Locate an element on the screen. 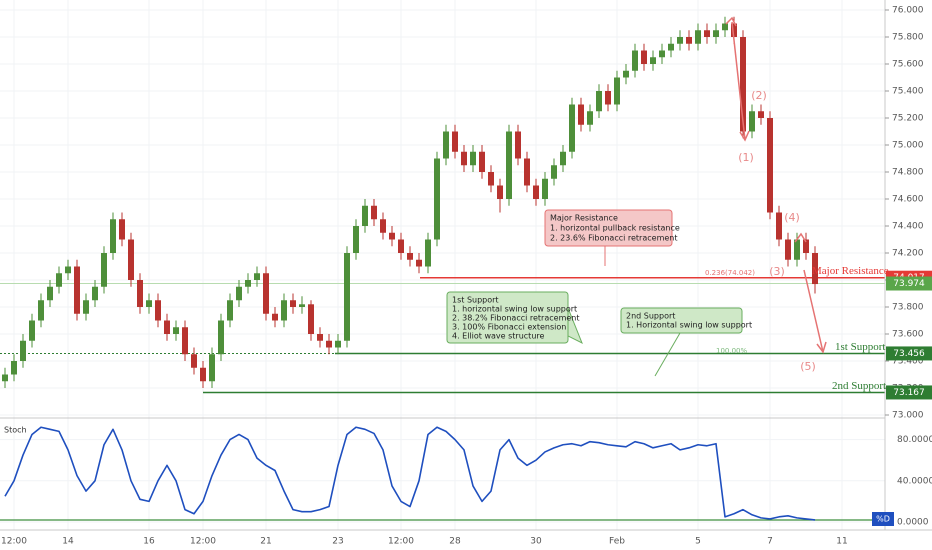 The height and width of the screenshot is (550, 932). x-tick-label: 14 is located at coordinates (68, 542).